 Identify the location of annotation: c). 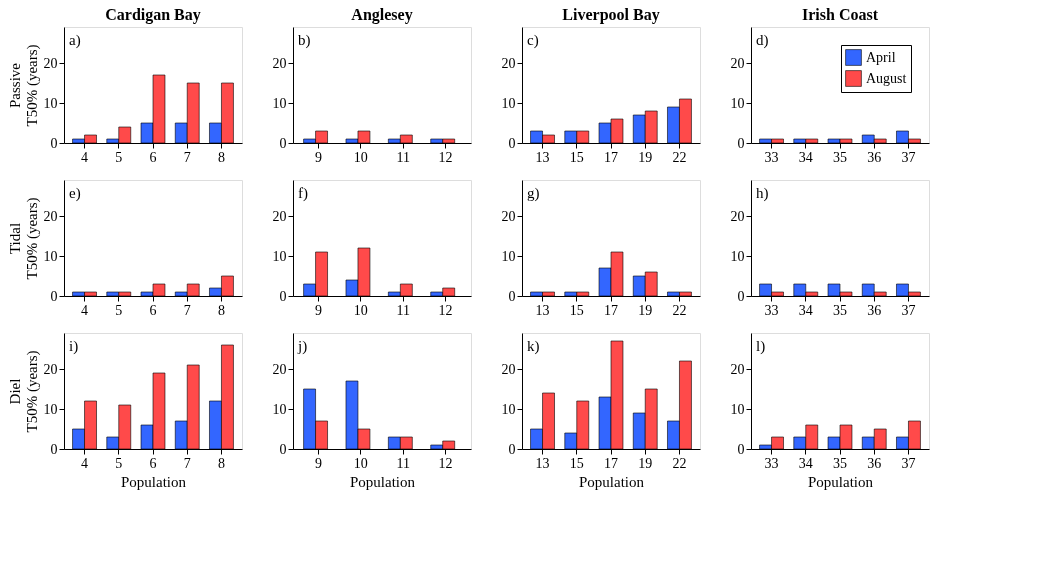
(533, 40).